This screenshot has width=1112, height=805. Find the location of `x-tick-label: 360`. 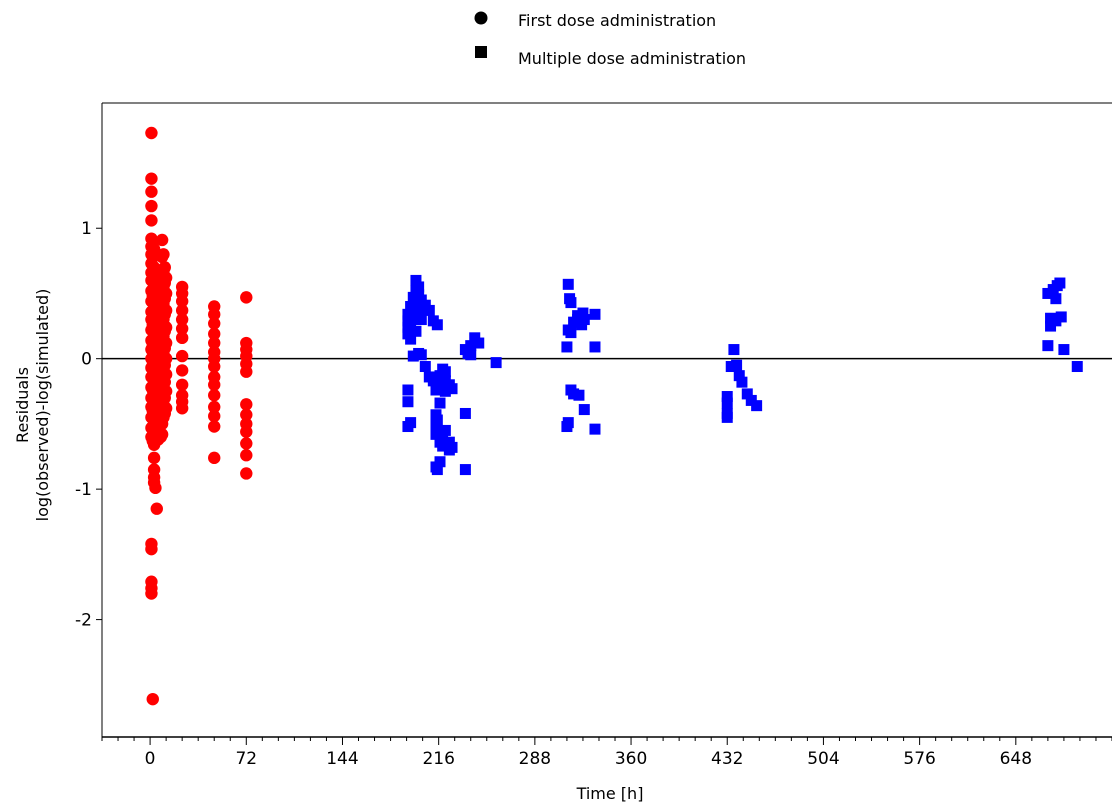

x-tick-label: 360 is located at coordinates (631, 759).